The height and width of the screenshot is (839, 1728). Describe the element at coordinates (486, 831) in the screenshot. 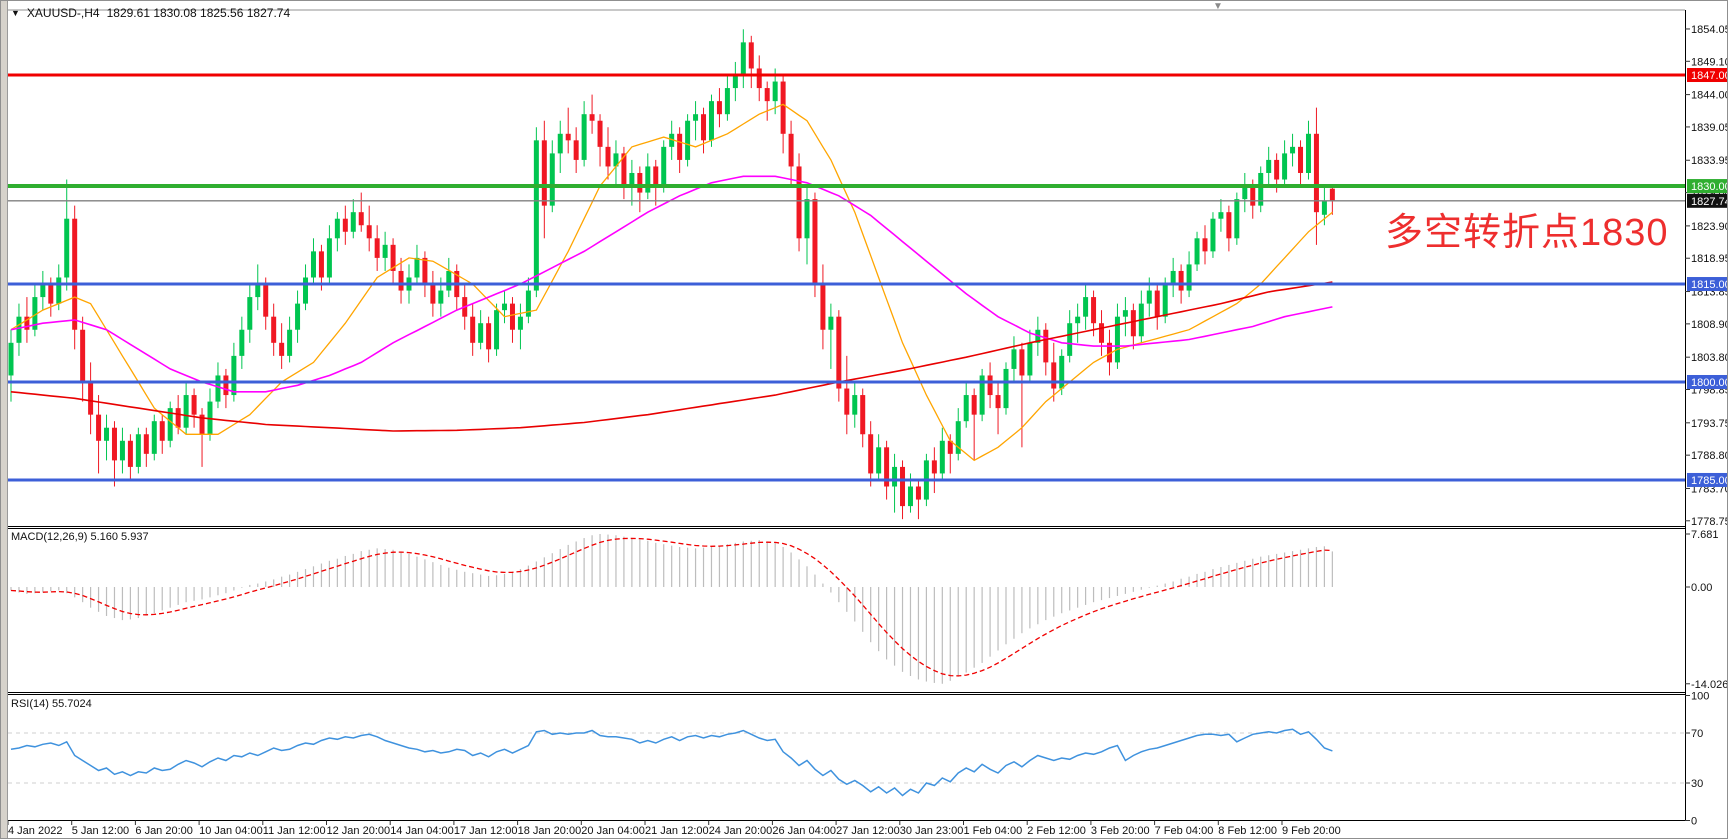

I see `time-tick-label: 17 Jan 12:00` at that location.